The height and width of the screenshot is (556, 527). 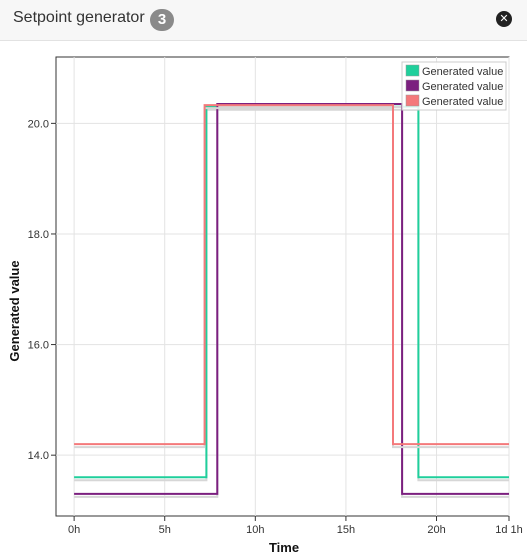 What do you see at coordinates (38, 346) in the screenshot?
I see `y-tick-label: 16.0` at bounding box center [38, 346].